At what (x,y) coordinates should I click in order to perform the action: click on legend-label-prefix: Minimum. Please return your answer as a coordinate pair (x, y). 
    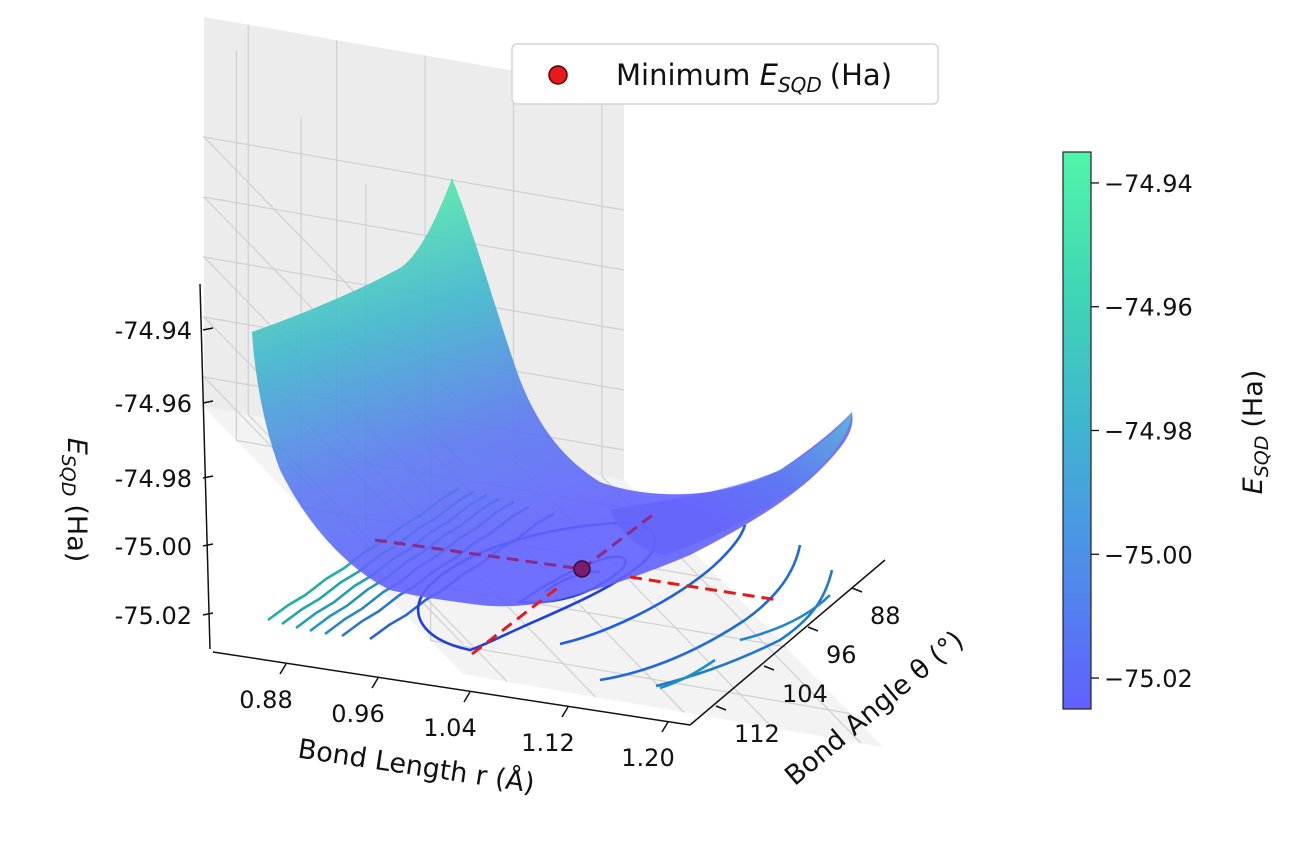
    Looking at the image, I should click on (688, 75).